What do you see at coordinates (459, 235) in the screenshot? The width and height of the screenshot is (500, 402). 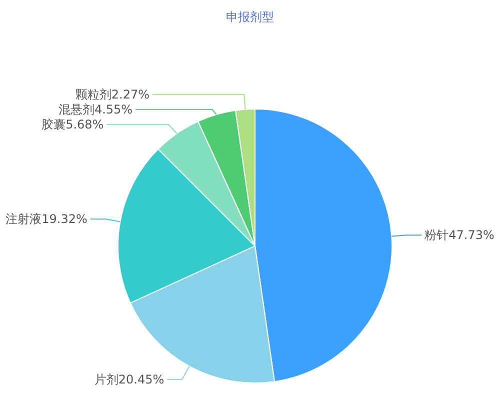 I see `slice-label: 粉针47.73%` at bounding box center [459, 235].